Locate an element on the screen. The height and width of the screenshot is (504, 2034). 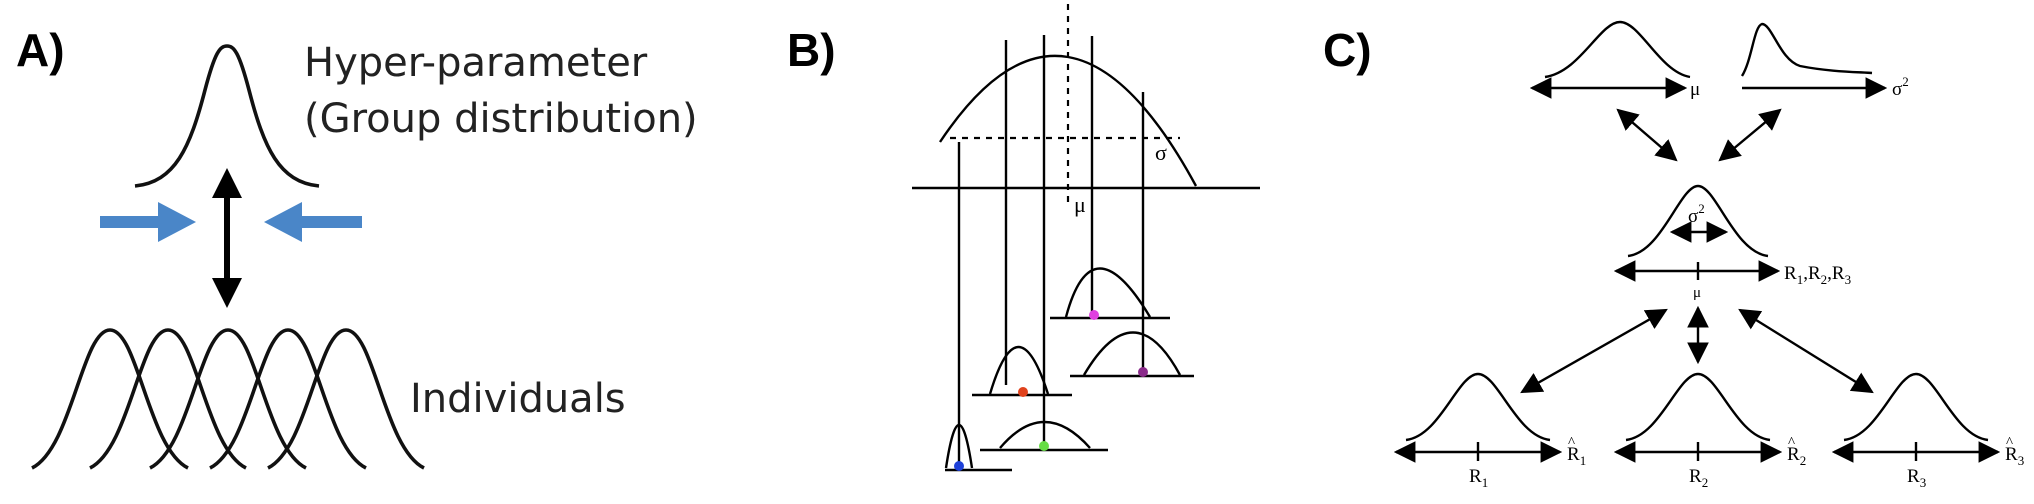
individual-distribution-r2: R2^R2 is located at coordinates (1709, 431).